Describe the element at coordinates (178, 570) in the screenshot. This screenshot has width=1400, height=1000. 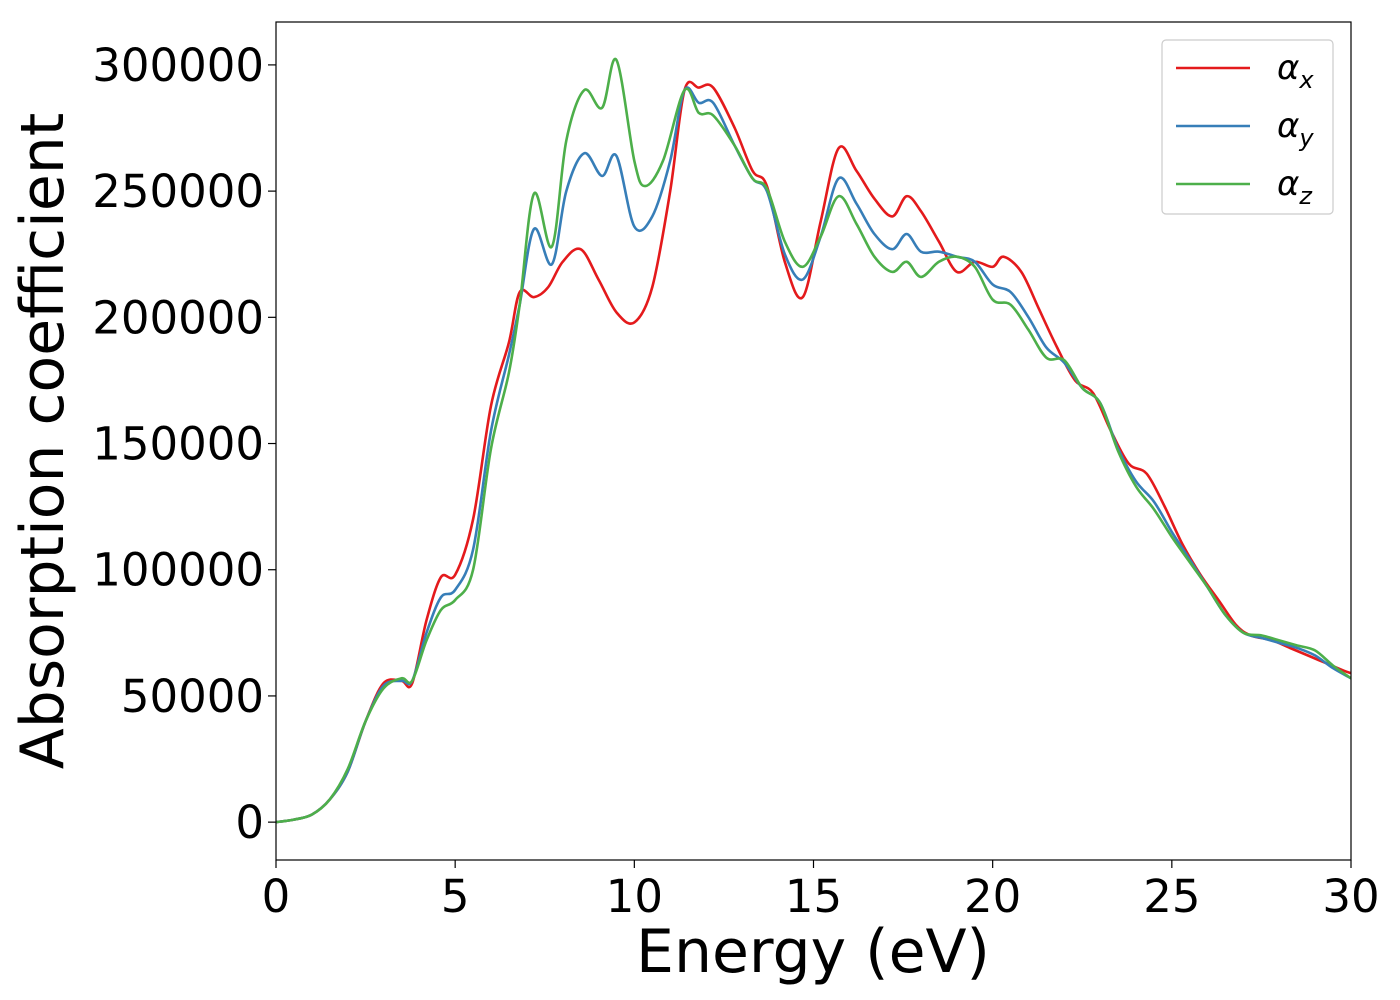
I see `y-tick-label: 100000` at that location.